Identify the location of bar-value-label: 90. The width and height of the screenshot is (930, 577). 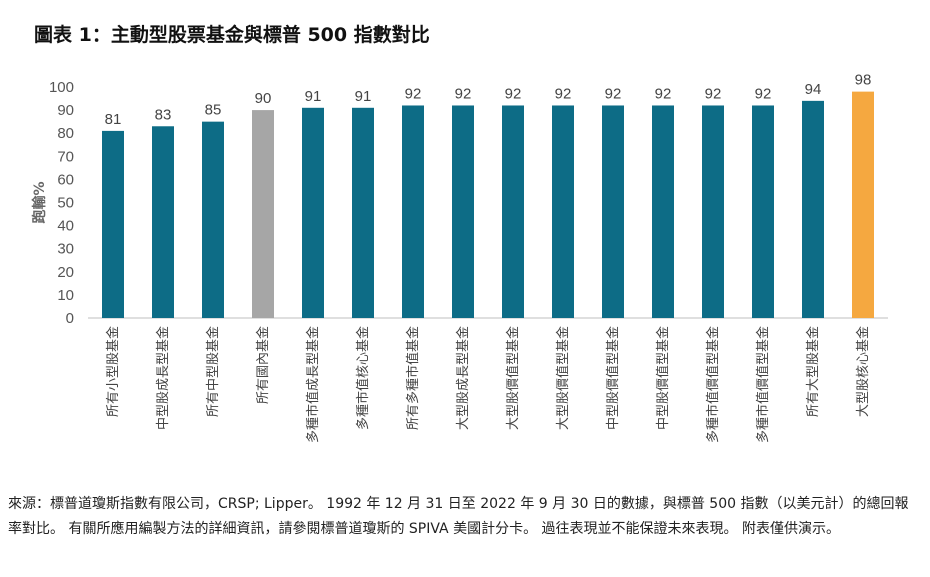
(263, 98).